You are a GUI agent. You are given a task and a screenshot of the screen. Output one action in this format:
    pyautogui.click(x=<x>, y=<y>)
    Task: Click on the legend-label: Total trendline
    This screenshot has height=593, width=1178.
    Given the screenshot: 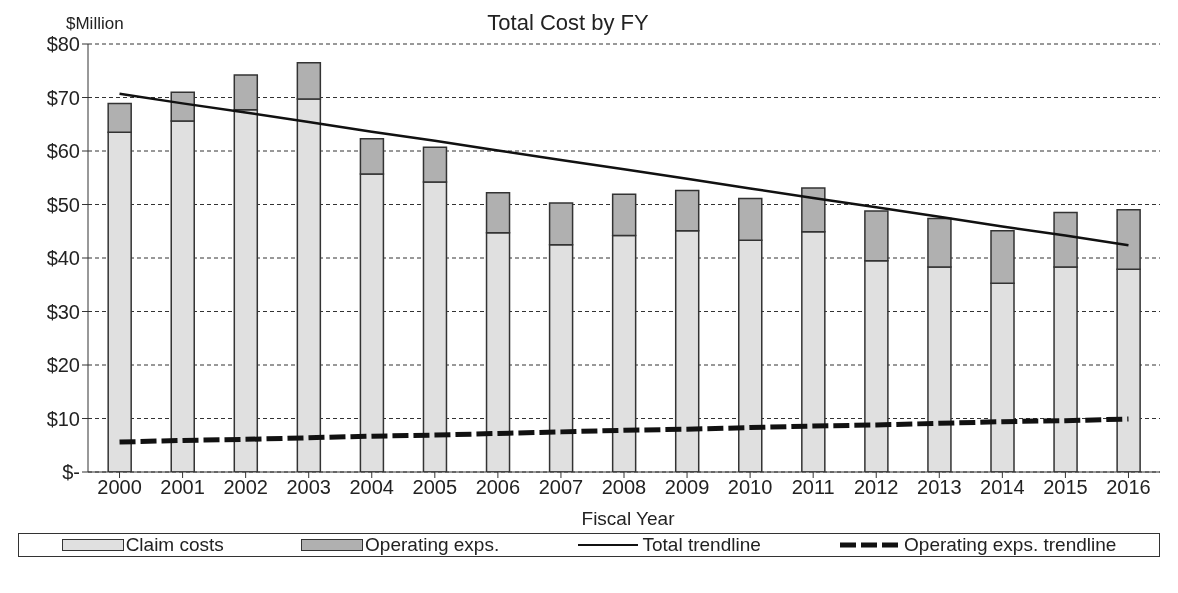 What is the action you would take?
    pyautogui.click(x=701, y=545)
    